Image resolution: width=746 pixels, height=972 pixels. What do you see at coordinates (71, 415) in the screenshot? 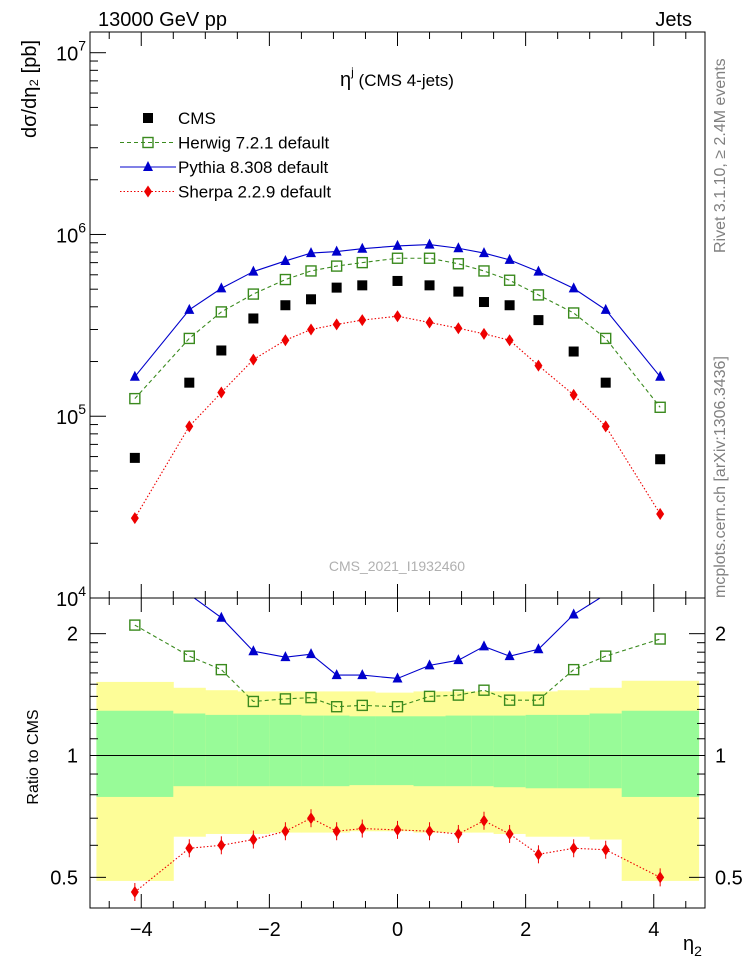
I see `y-tick-label: 10⁵` at bounding box center [71, 415].